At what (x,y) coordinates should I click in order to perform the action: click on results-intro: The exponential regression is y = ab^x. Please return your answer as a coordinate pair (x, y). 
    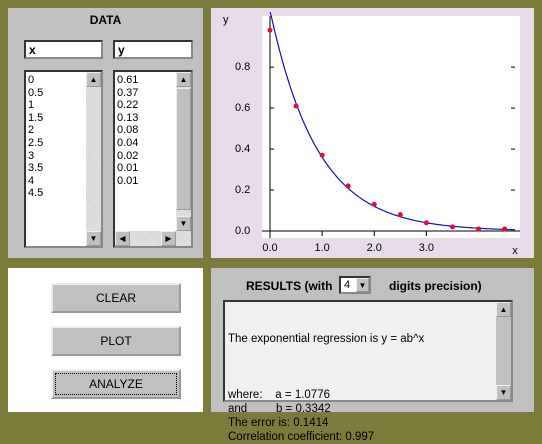
    Looking at the image, I should click on (326, 339).